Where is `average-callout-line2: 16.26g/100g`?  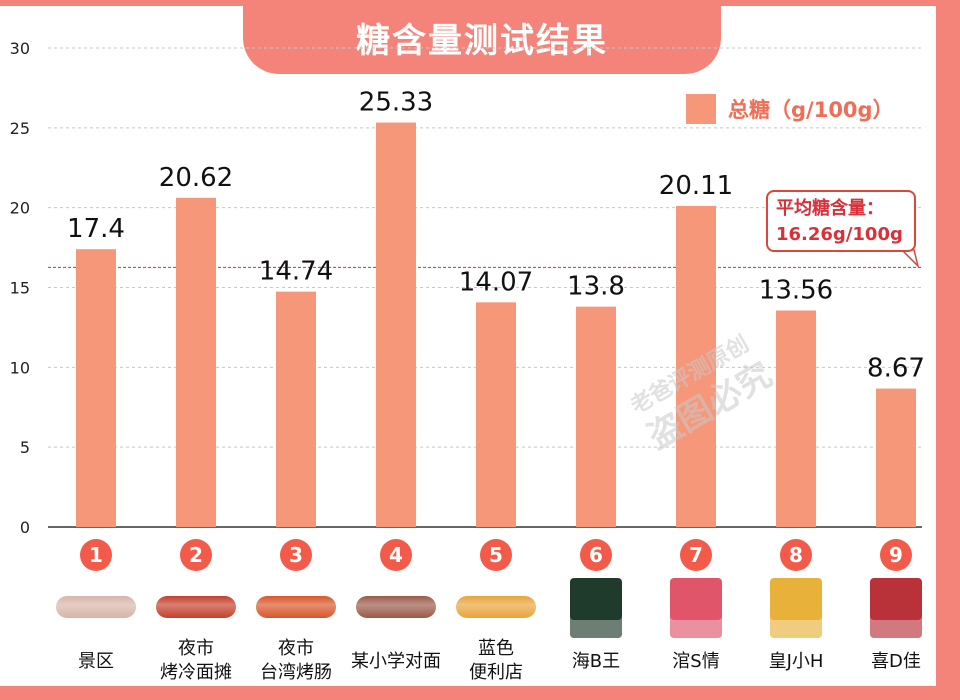 average-callout-line2: 16.26g/100g is located at coordinates (839, 234).